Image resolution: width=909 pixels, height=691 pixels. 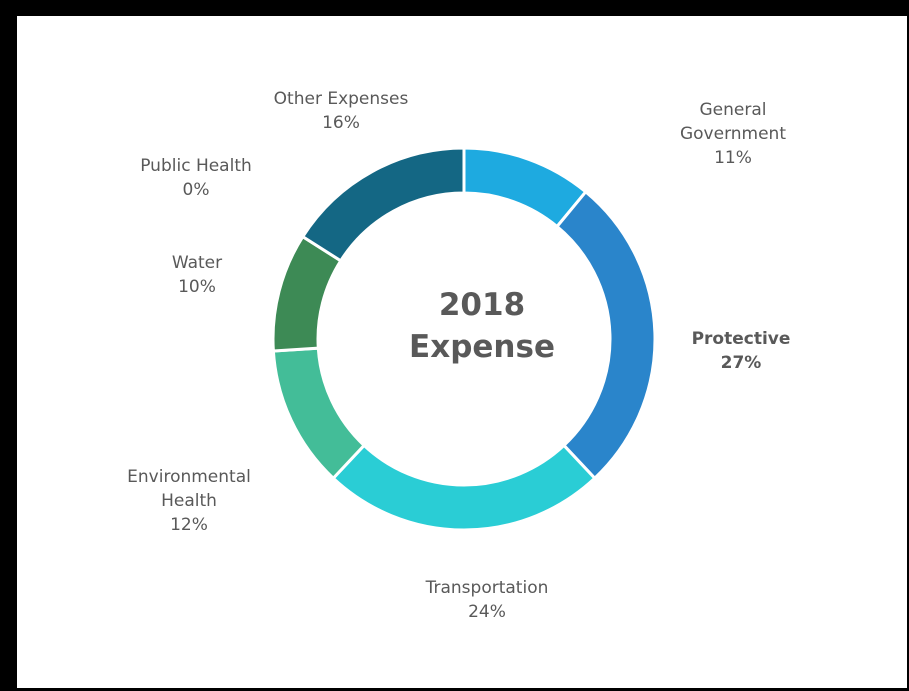 What do you see at coordinates (482, 305) in the screenshot?
I see `chart-title-year: 2018` at bounding box center [482, 305].